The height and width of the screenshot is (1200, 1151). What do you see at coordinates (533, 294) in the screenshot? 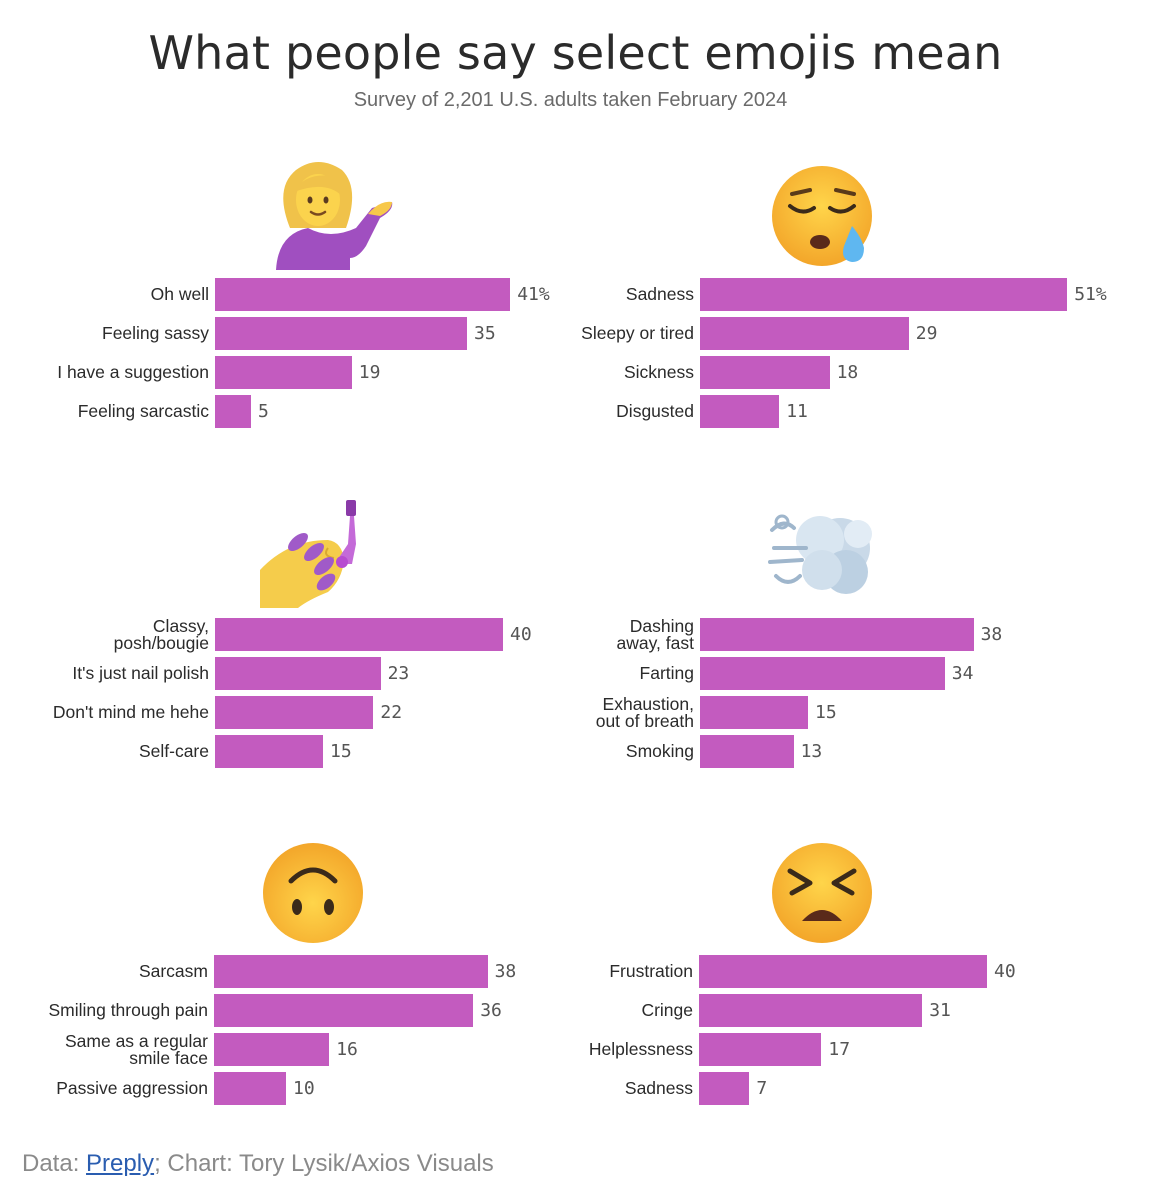
I see `value-label-oh-well: 41%` at bounding box center [533, 294].